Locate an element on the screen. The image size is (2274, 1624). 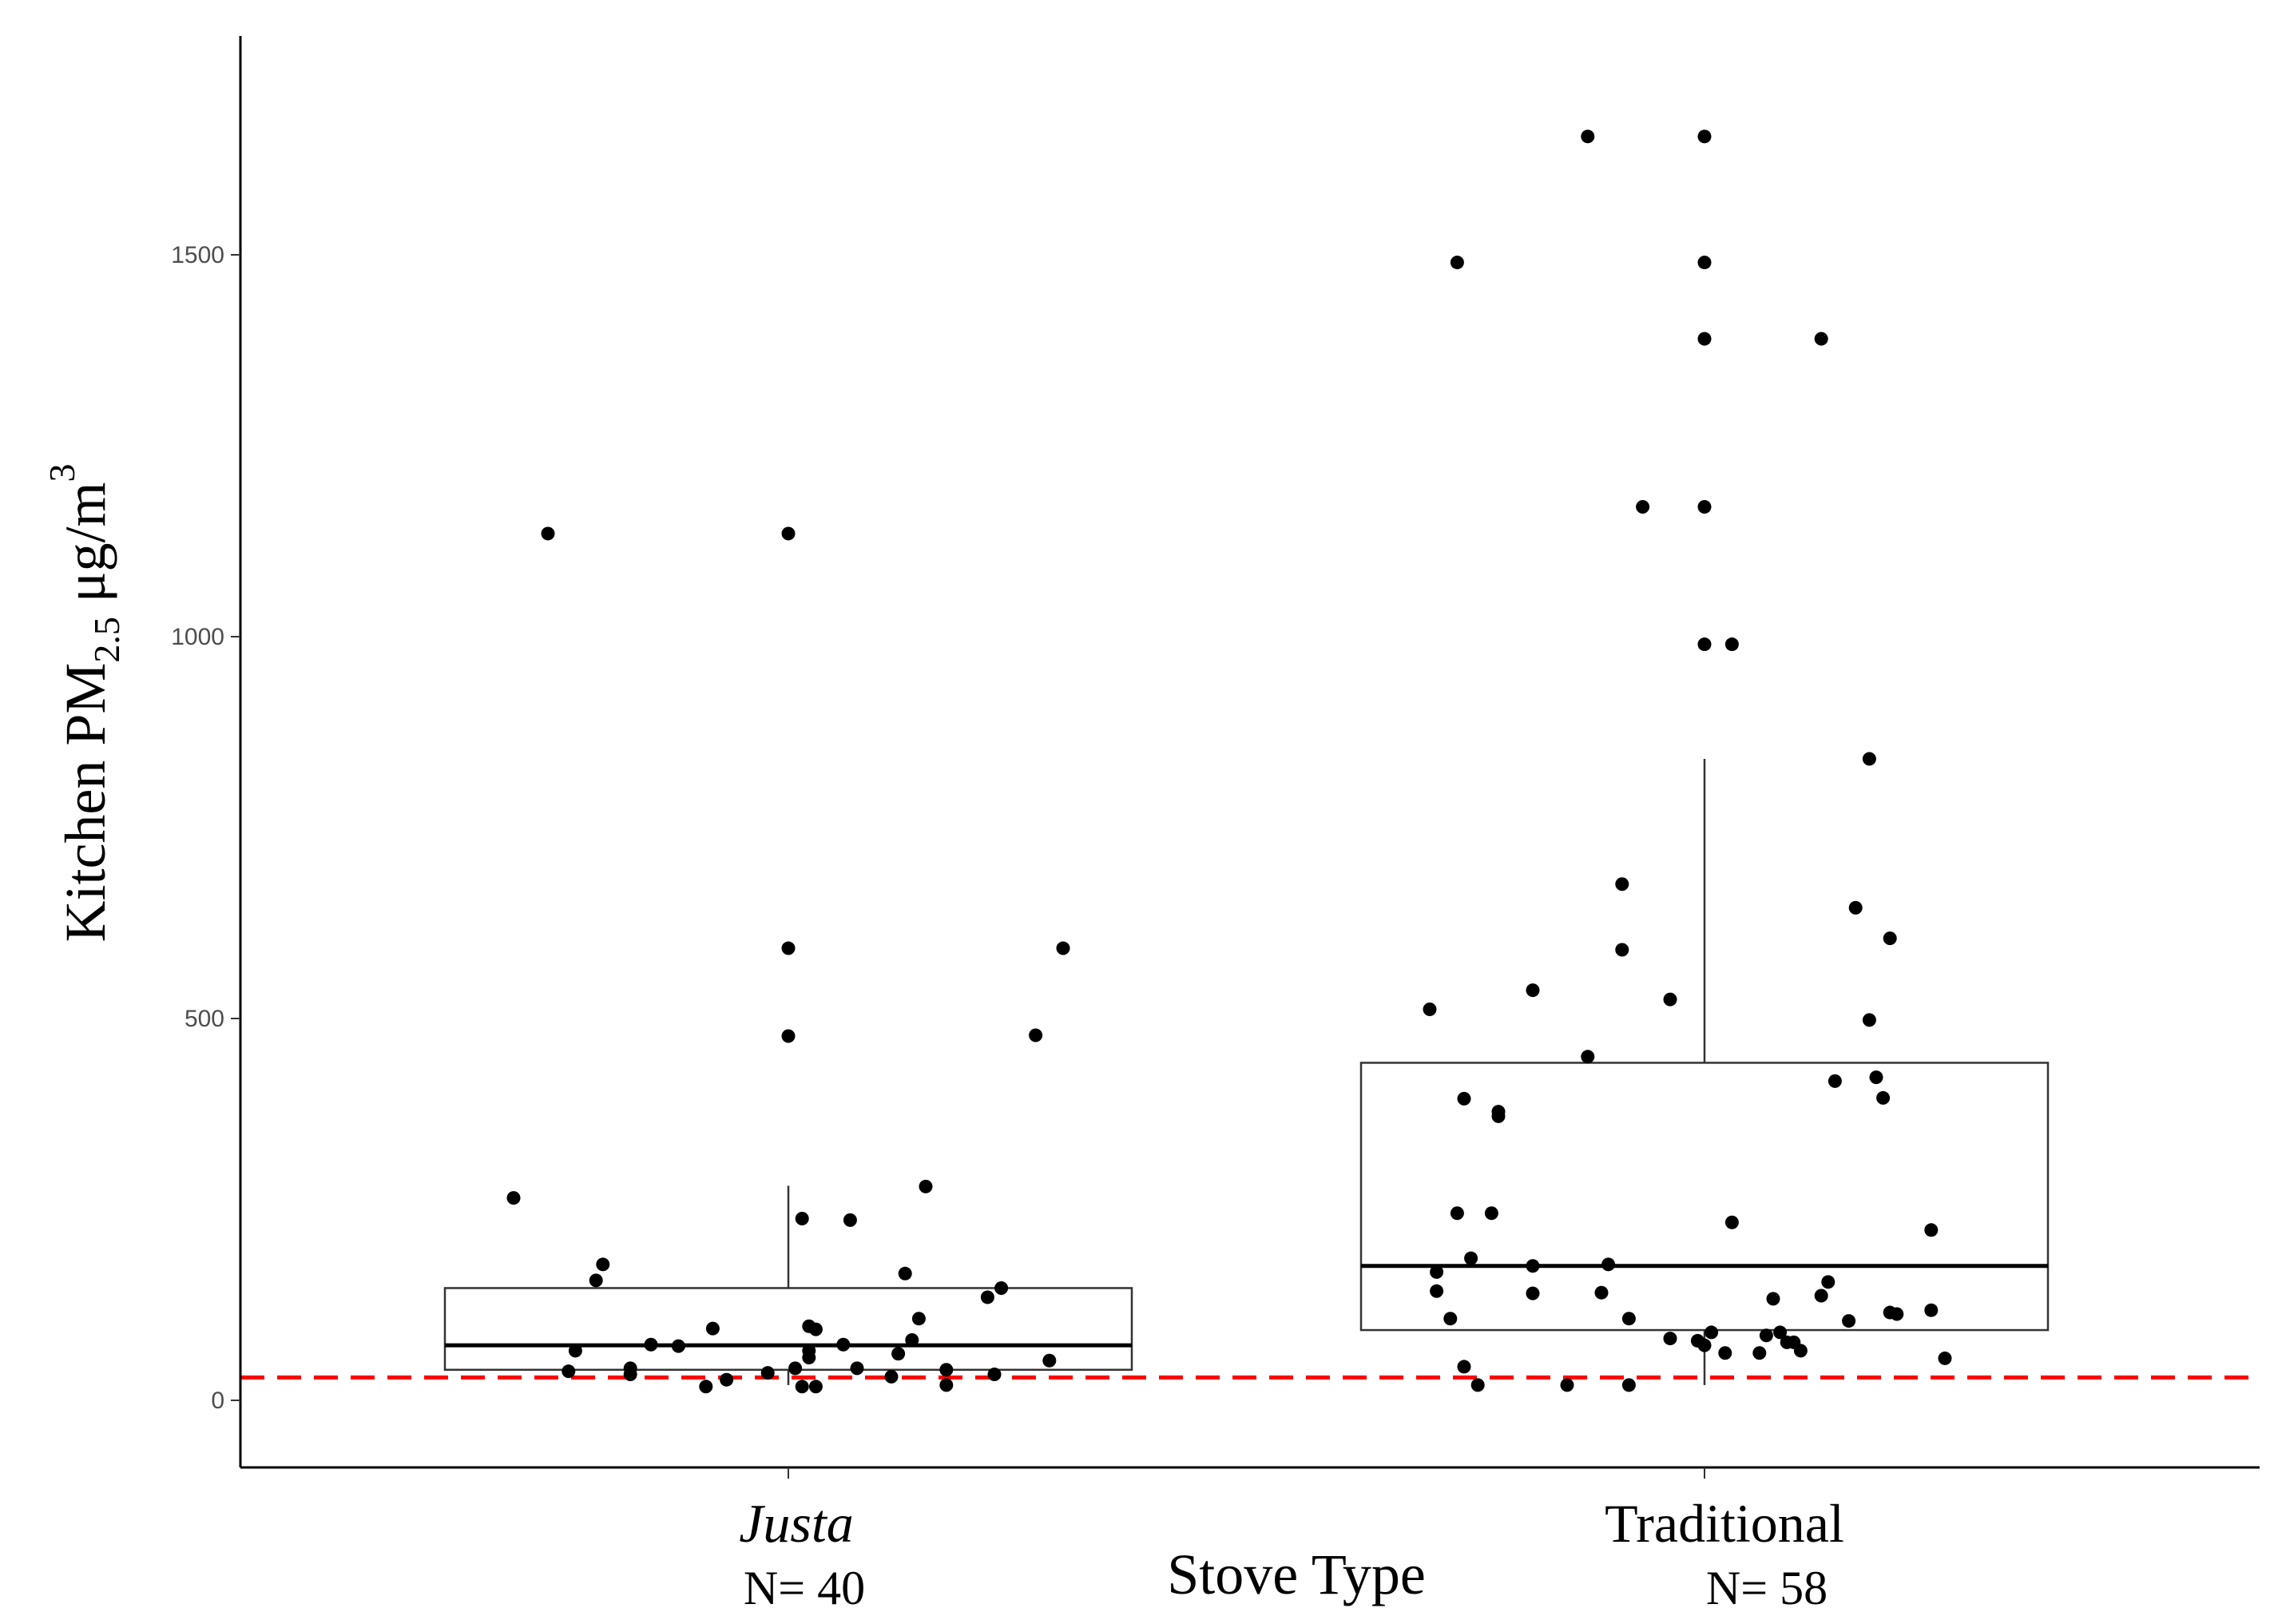
box-iqr is located at coordinates (1705, 1197).